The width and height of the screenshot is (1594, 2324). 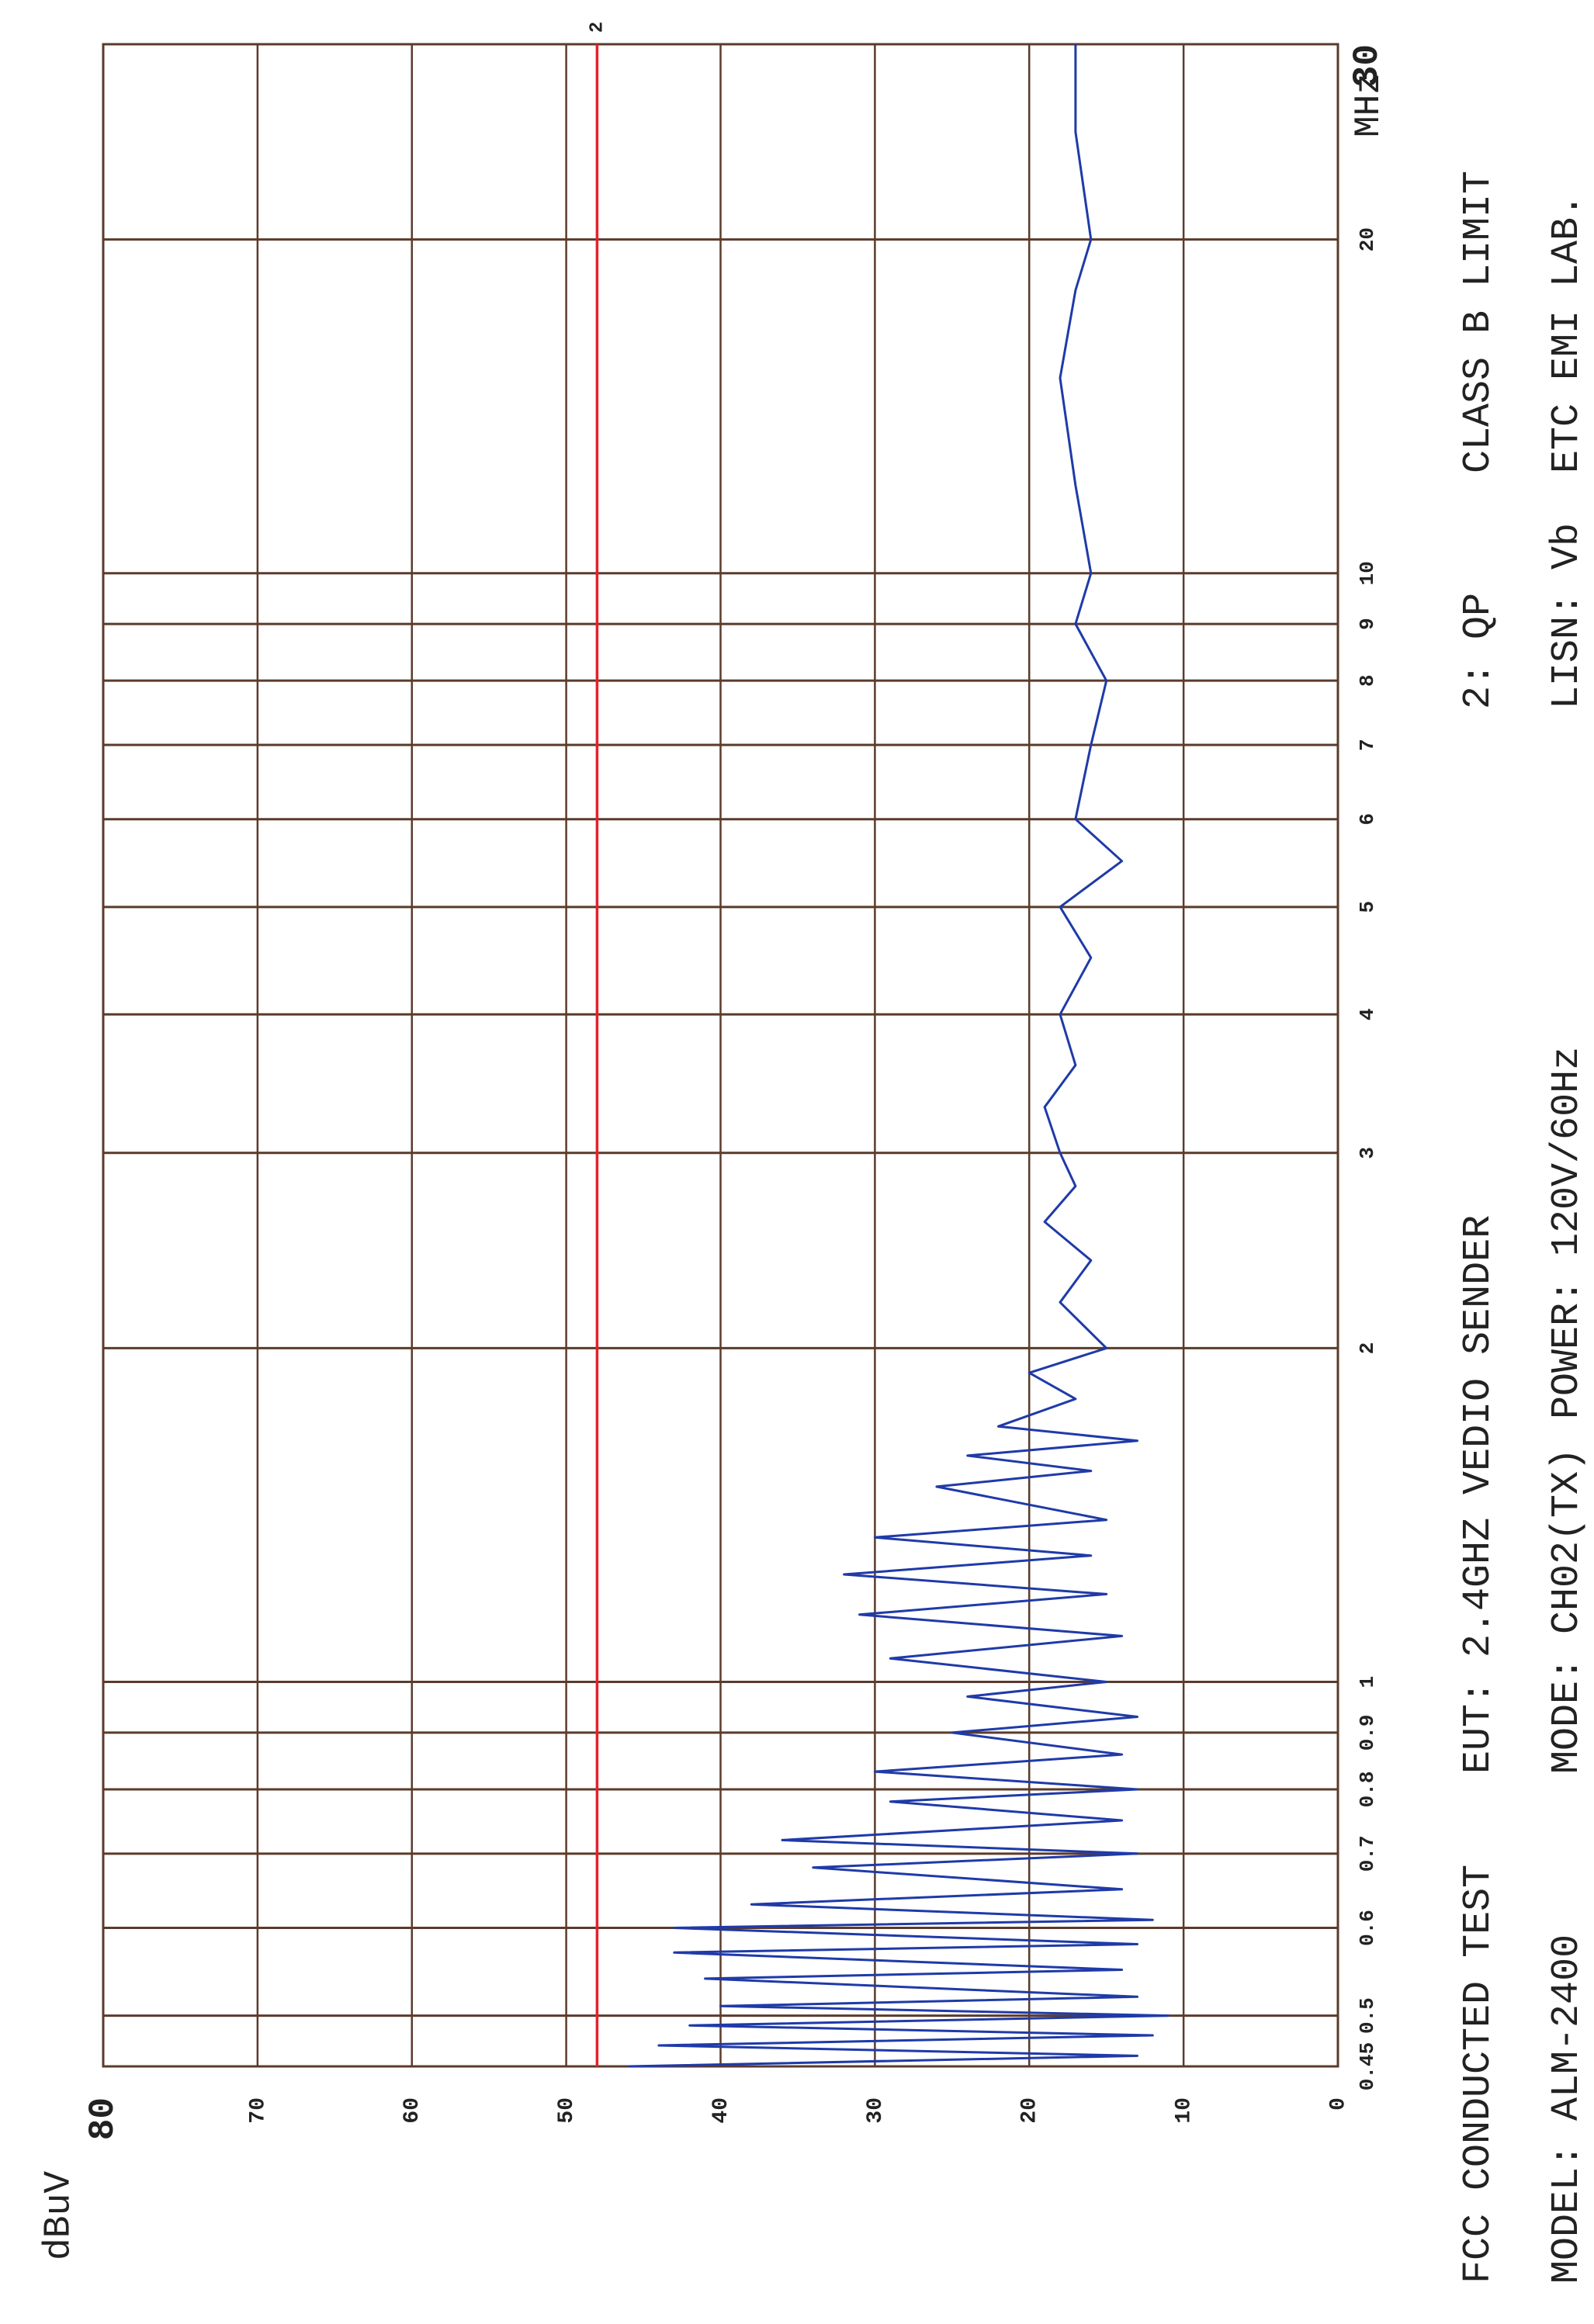 I want to click on x-tick-label: 0.7, so click(x=1367, y=1853).